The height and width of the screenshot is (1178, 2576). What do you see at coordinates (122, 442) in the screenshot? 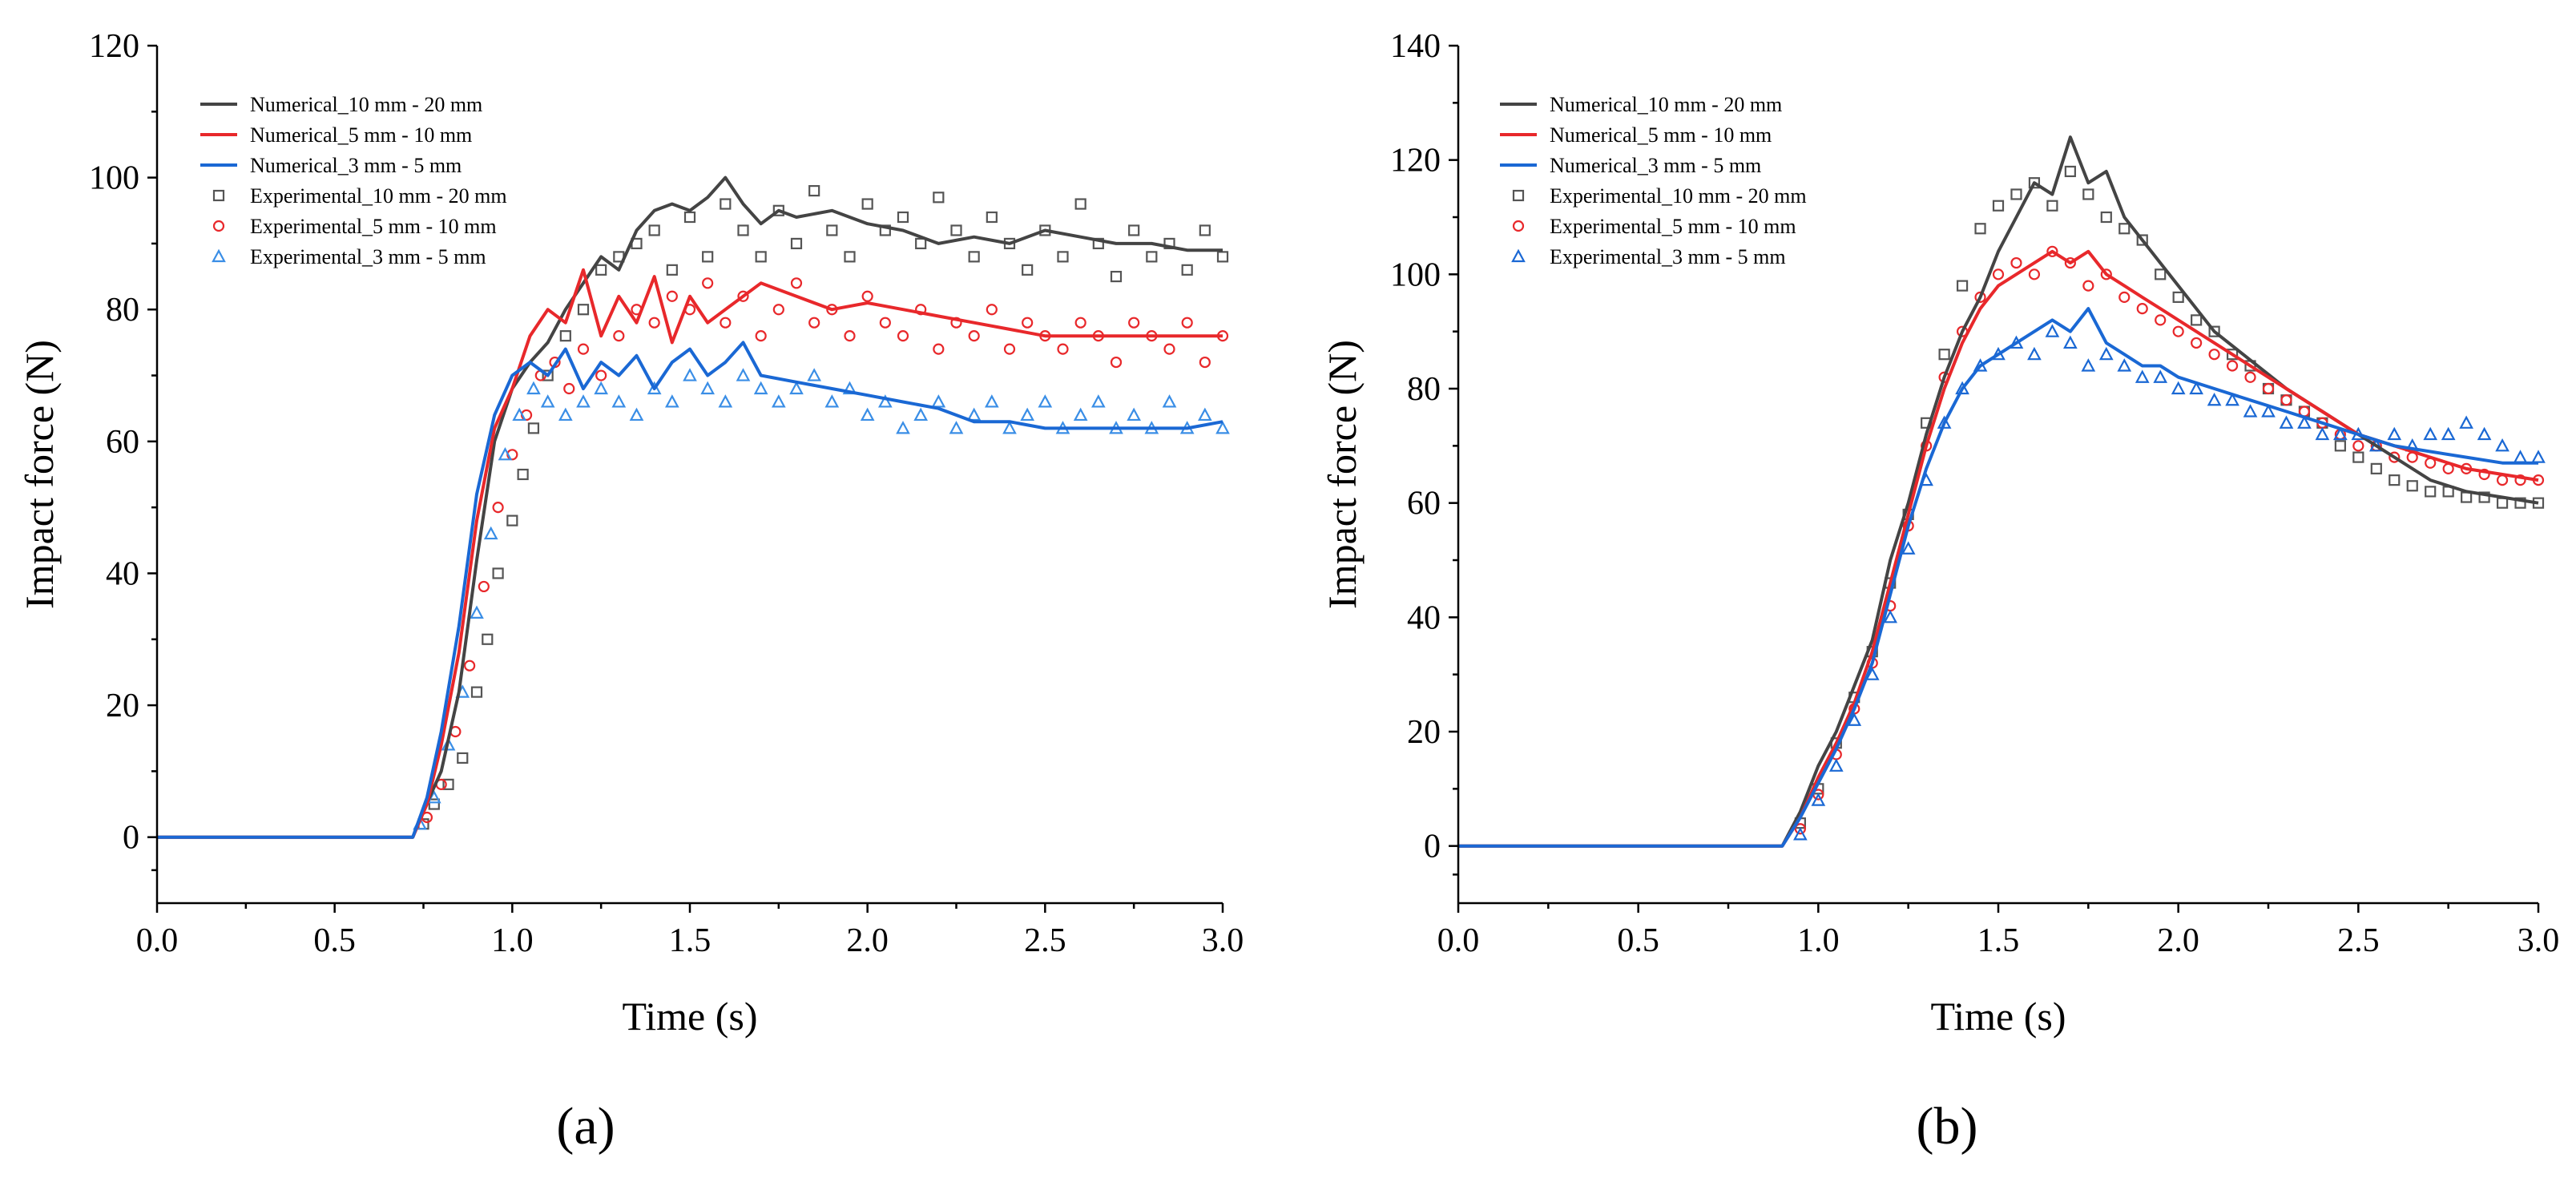
I see `panel-a-y-tick-label: 60` at bounding box center [122, 442].